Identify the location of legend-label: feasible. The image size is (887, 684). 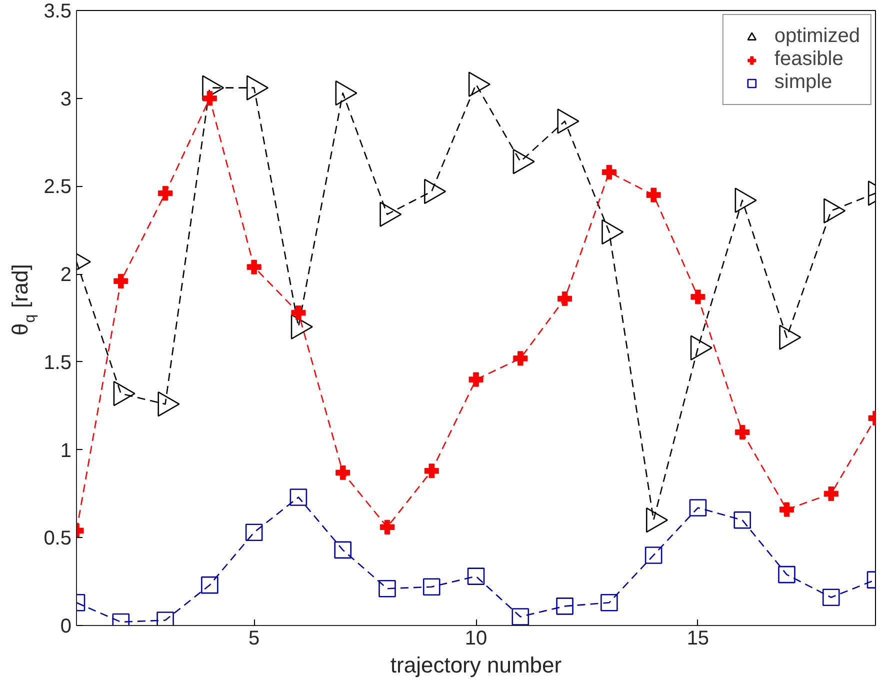
(809, 59).